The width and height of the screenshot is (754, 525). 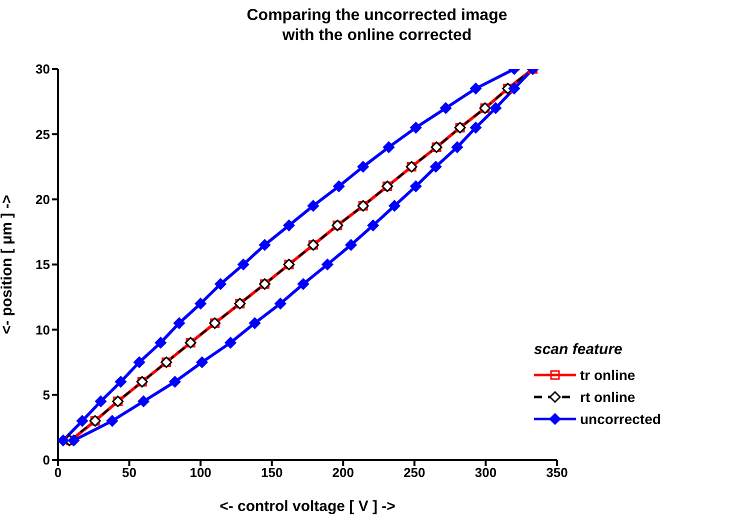 What do you see at coordinates (43, 330) in the screenshot?
I see `y-tick-label: 10` at bounding box center [43, 330].